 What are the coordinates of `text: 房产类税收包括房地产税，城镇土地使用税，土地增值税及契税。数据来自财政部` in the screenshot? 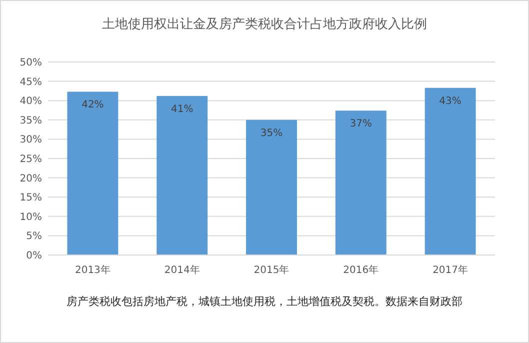 It's located at (264, 301).